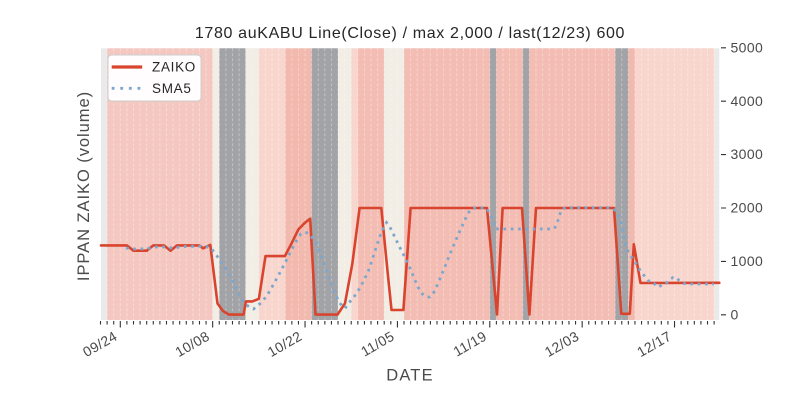 This screenshot has width=800, height=405. What do you see at coordinates (747, 154) in the screenshot?
I see `svg-text: 3000` at bounding box center [747, 154].